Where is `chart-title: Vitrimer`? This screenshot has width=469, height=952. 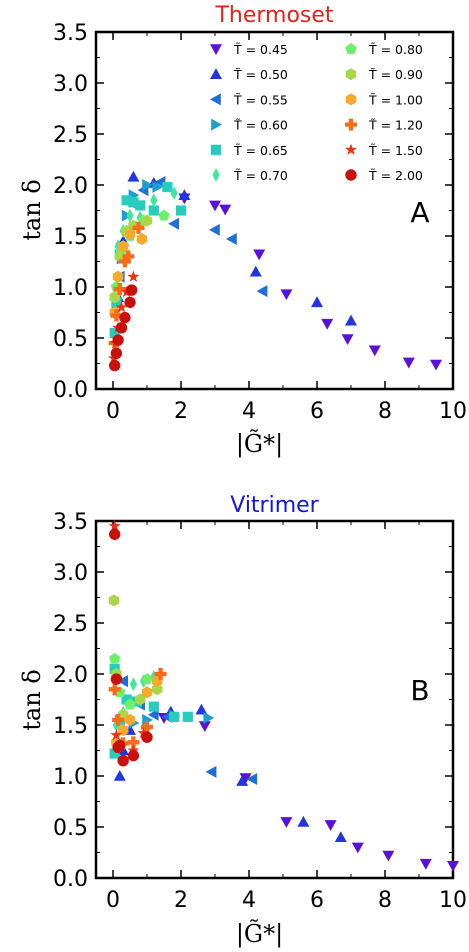
chart-title: Vitrimer is located at coordinates (274, 505).